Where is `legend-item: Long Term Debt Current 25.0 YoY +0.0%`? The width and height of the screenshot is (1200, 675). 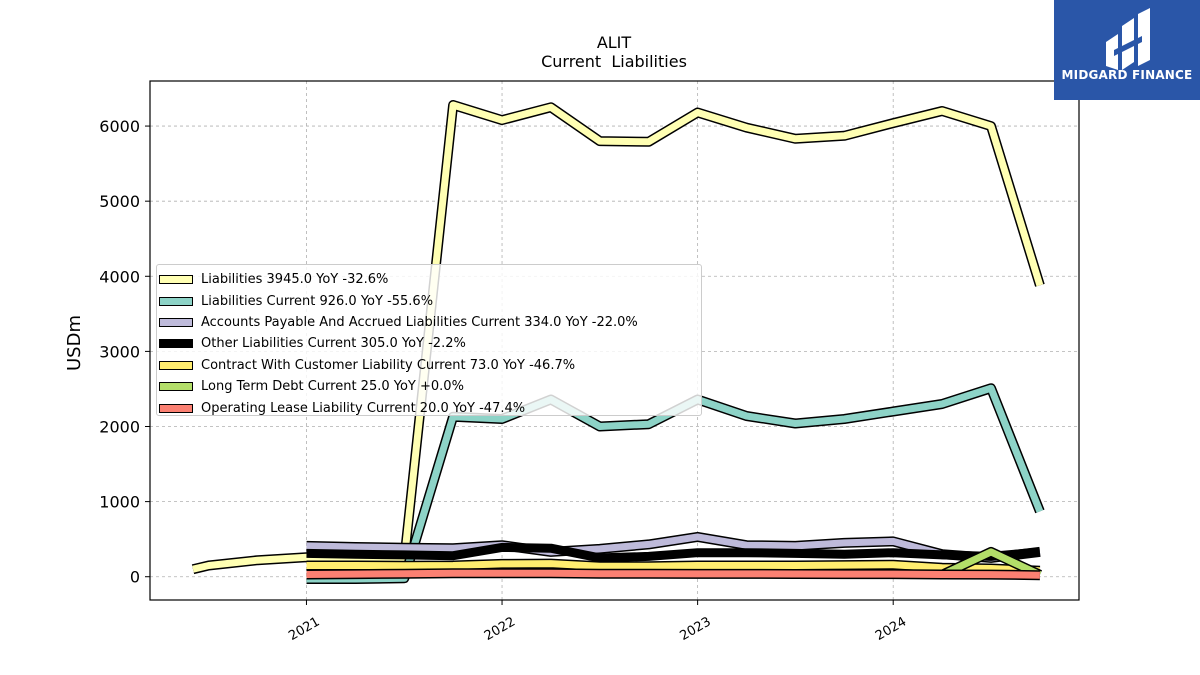
legend-item: Long Term Debt Current 25.0 YoY +0.0% is located at coordinates (429, 386).